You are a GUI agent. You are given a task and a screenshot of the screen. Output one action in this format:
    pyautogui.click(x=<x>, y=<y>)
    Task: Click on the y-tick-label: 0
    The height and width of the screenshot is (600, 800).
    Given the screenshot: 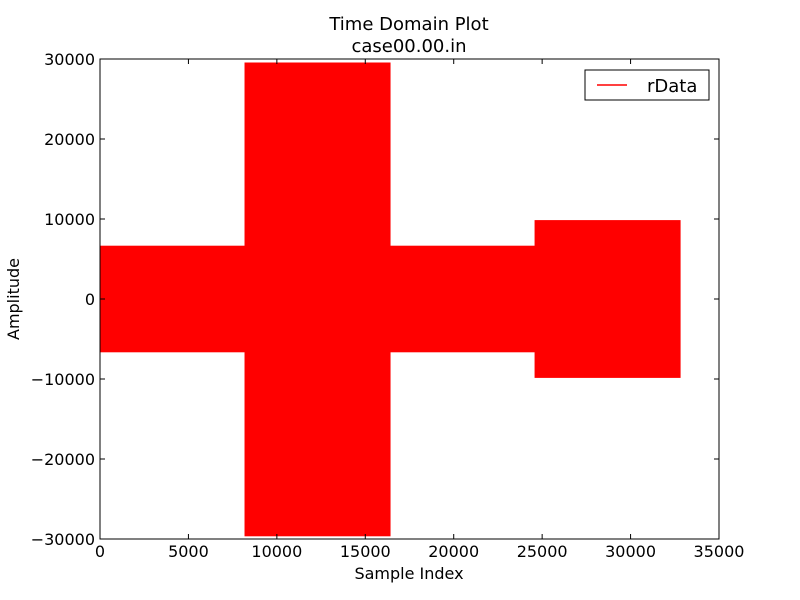 What is the action you would take?
    pyautogui.click(x=90, y=299)
    